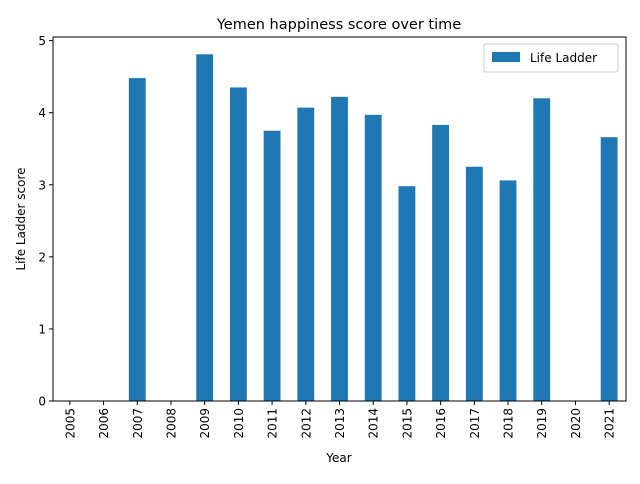  Describe the element at coordinates (171, 423) in the screenshot. I see `x-tick-label: 2008` at that location.